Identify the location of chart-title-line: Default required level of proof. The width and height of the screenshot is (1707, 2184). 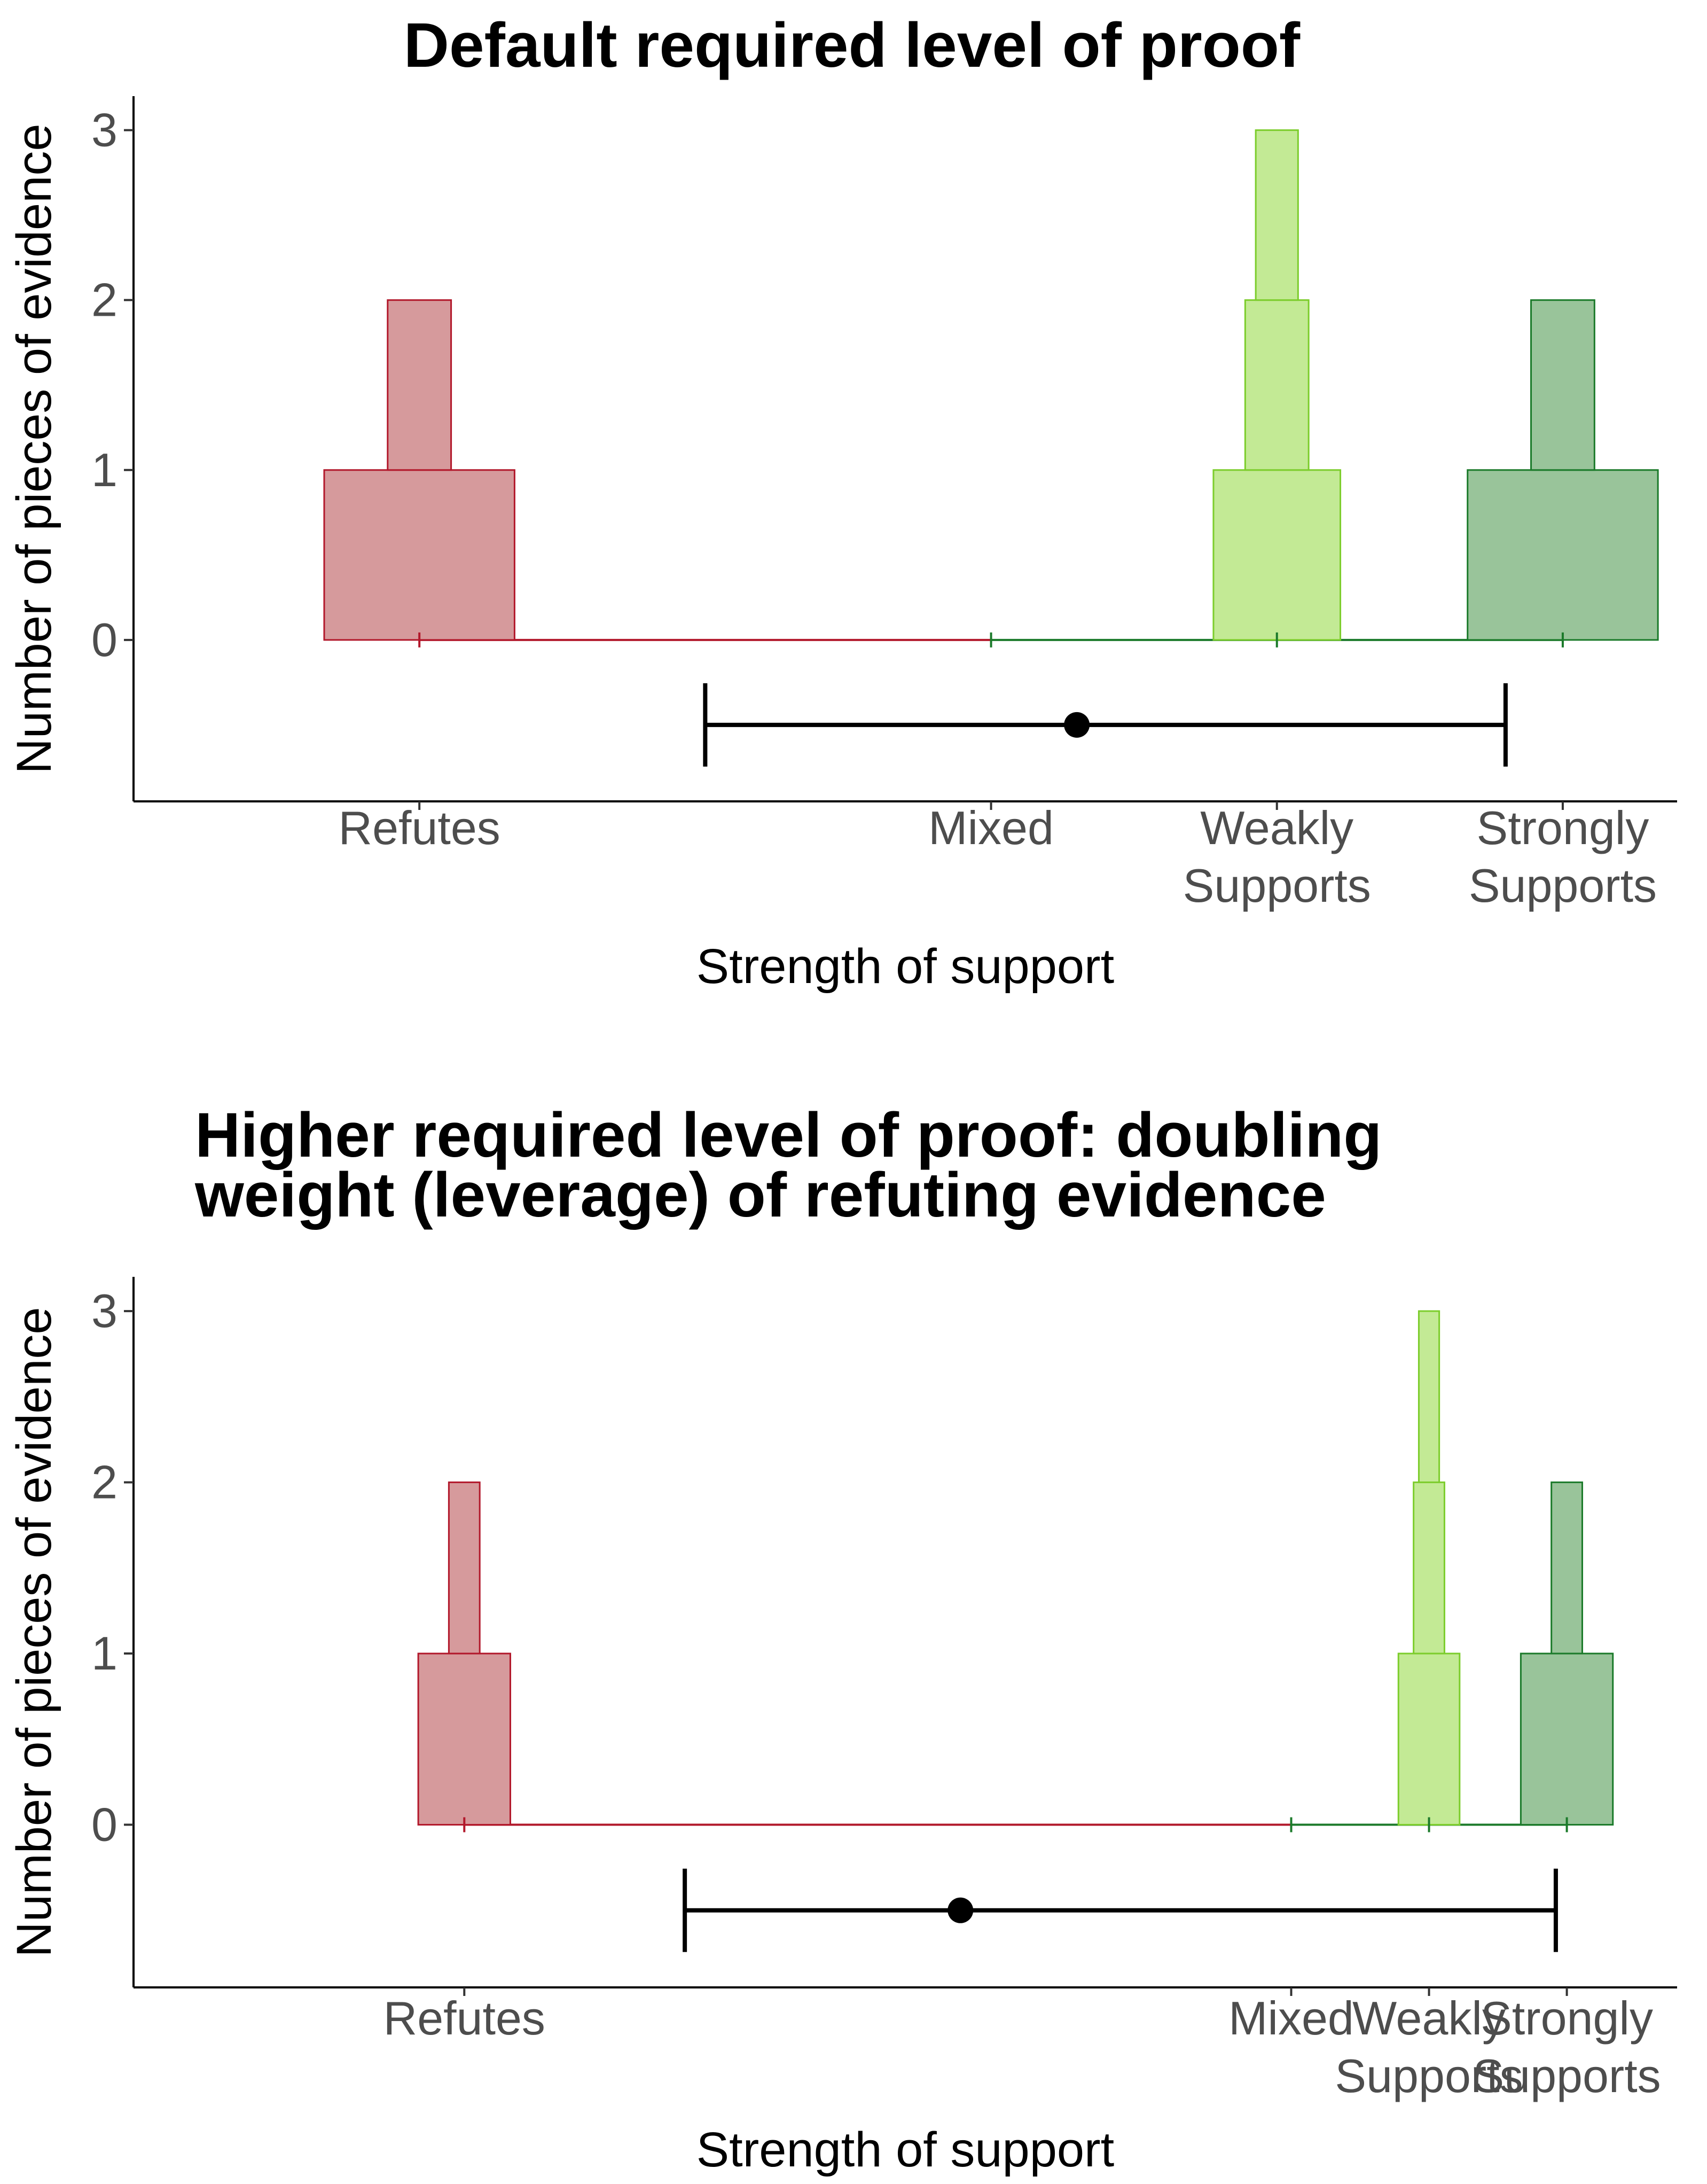
(852, 46).